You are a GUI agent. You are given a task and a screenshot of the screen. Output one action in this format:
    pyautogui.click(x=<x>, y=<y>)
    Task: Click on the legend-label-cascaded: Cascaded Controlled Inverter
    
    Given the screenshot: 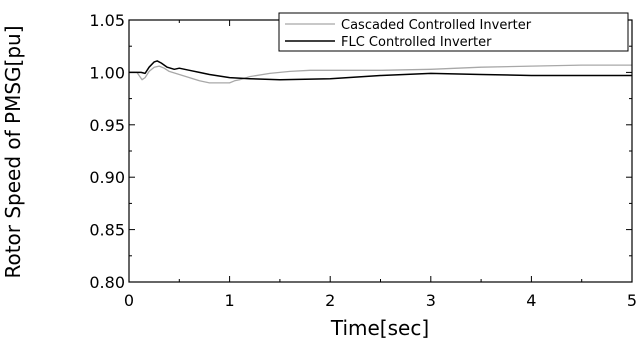 What is the action you would take?
    pyautogui.click(x=436, y=25)
    